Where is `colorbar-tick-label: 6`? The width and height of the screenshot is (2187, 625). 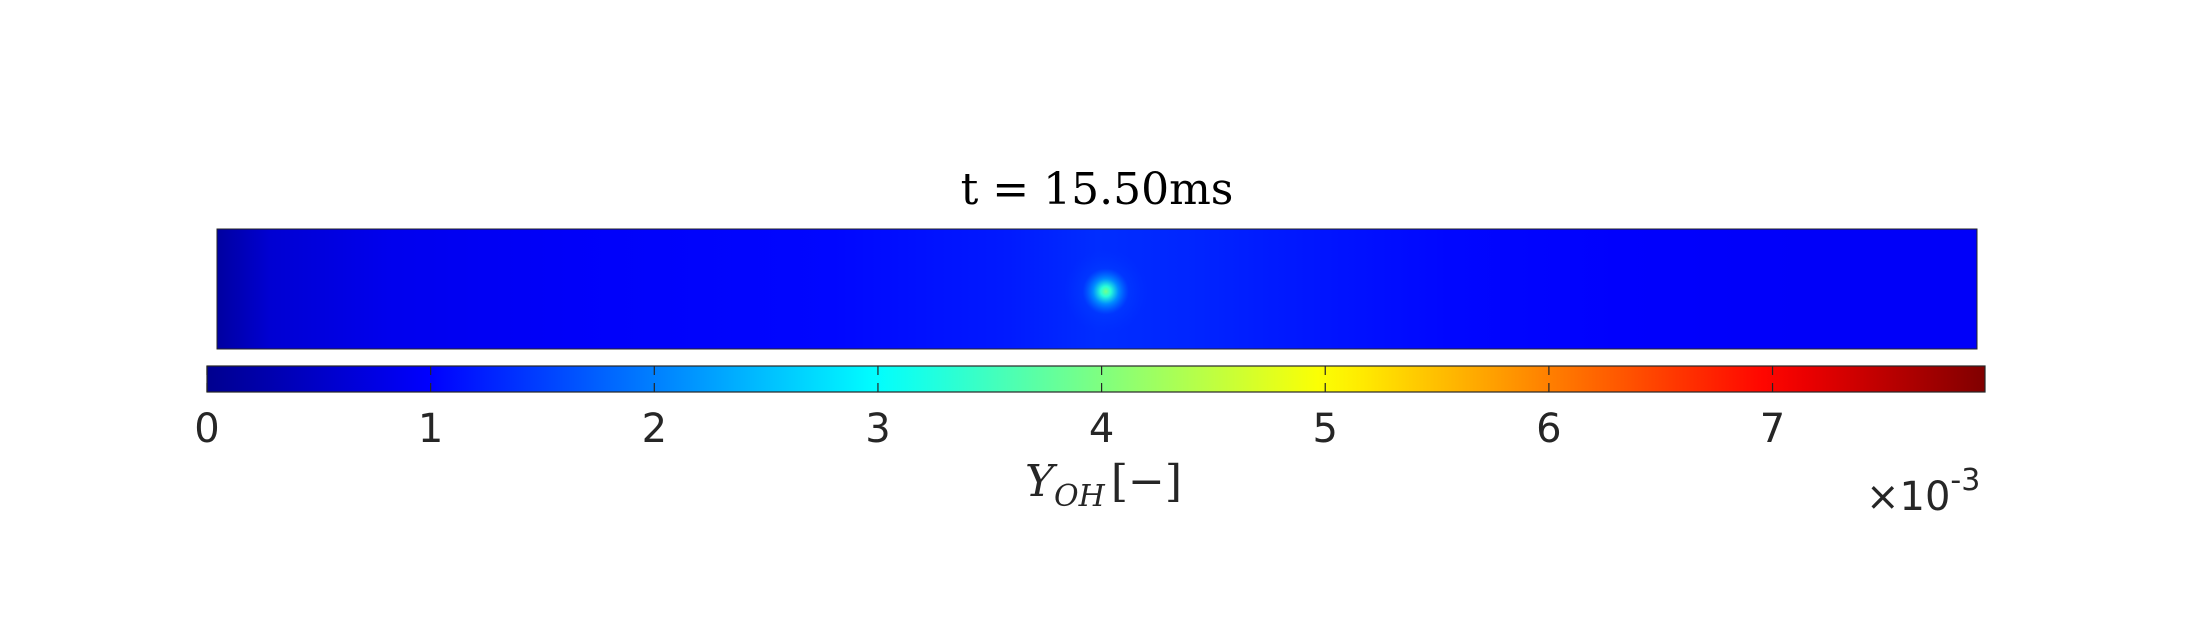 colorbar-tick-label: 6 is located at coordinates (1548, 429).